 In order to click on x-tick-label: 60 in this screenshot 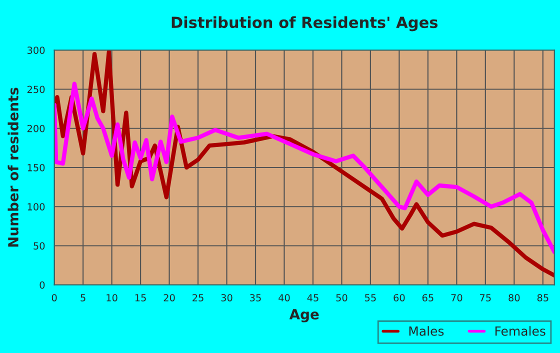, I will do `click(399, 298)`.